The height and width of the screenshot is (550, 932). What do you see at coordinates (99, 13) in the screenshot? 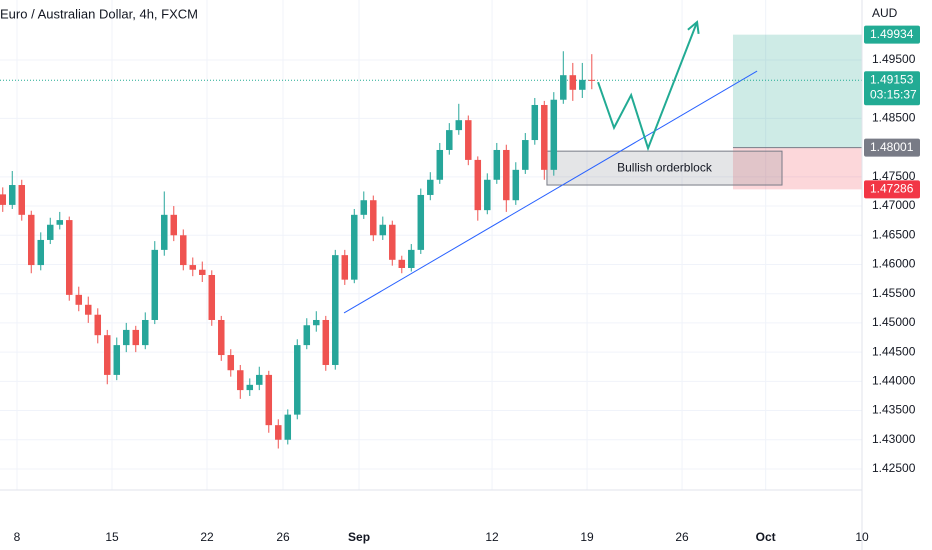
I see `chart-title: Euro / Australian Dollar, 4h, FXCM` at bounding box center [99, 13].